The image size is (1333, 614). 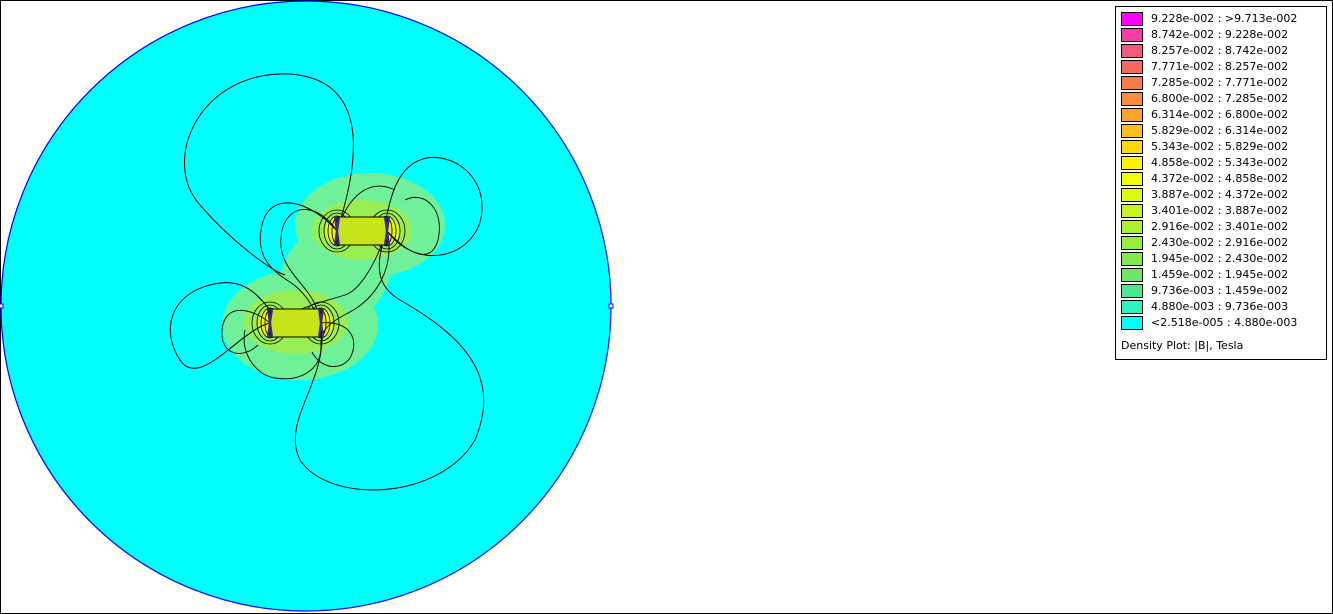 I want to click on legend-range-label: 4.372e-002 : 4.858e-002, so click(x=1220, y=178).